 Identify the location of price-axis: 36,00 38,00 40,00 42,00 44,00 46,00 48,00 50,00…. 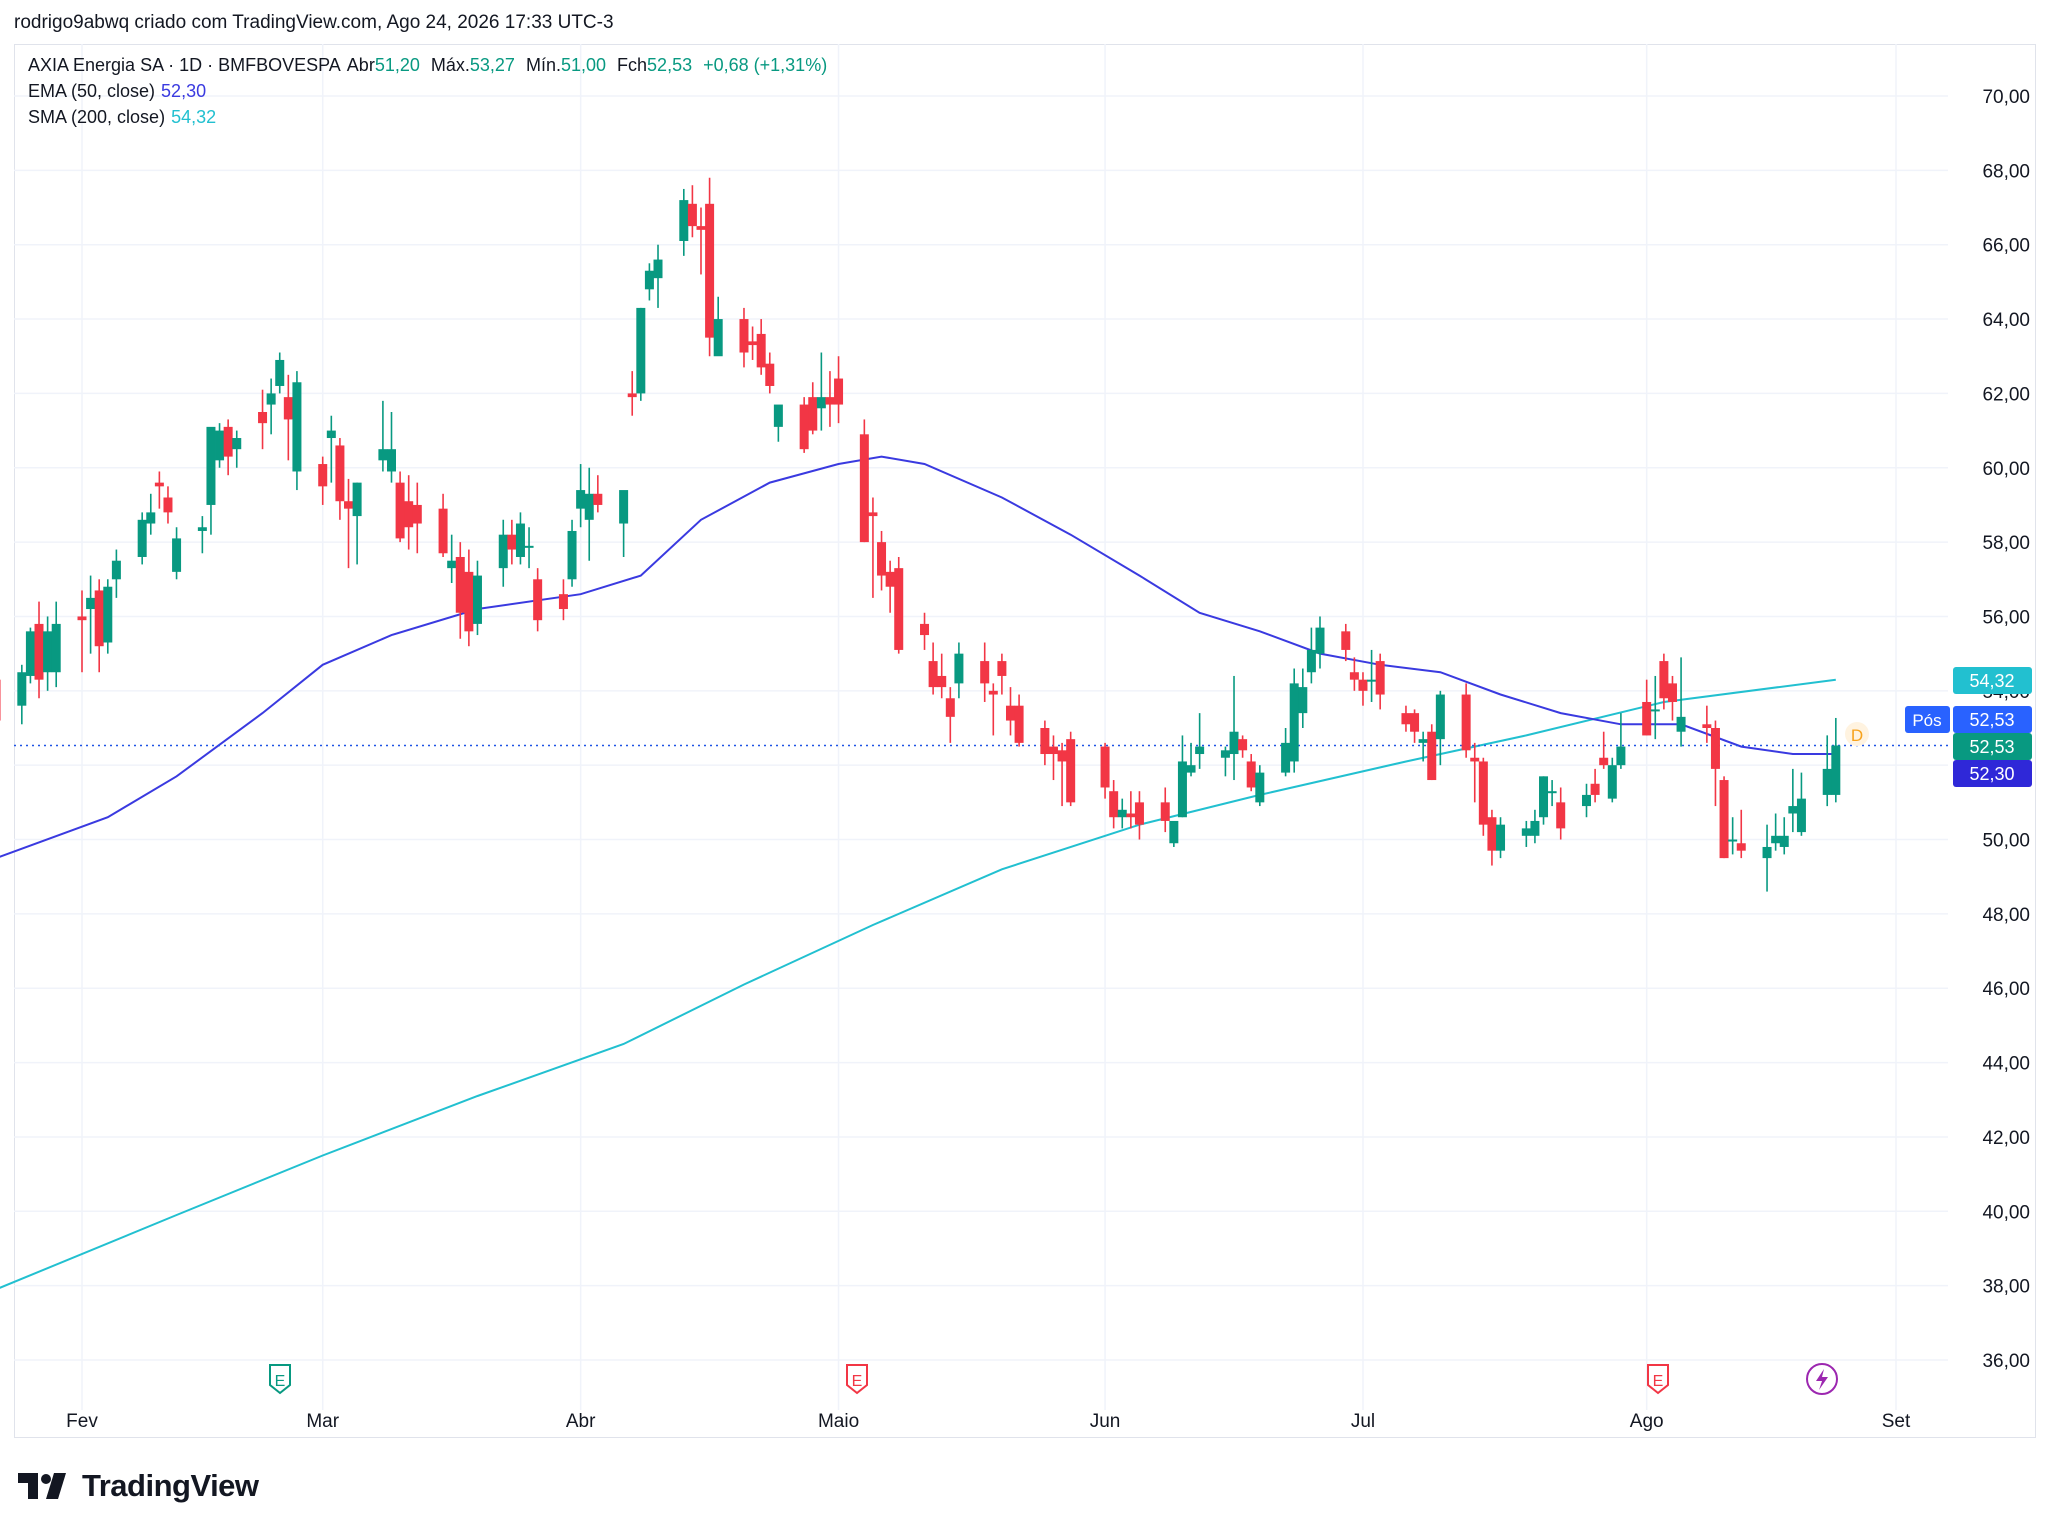
(2006, 729).